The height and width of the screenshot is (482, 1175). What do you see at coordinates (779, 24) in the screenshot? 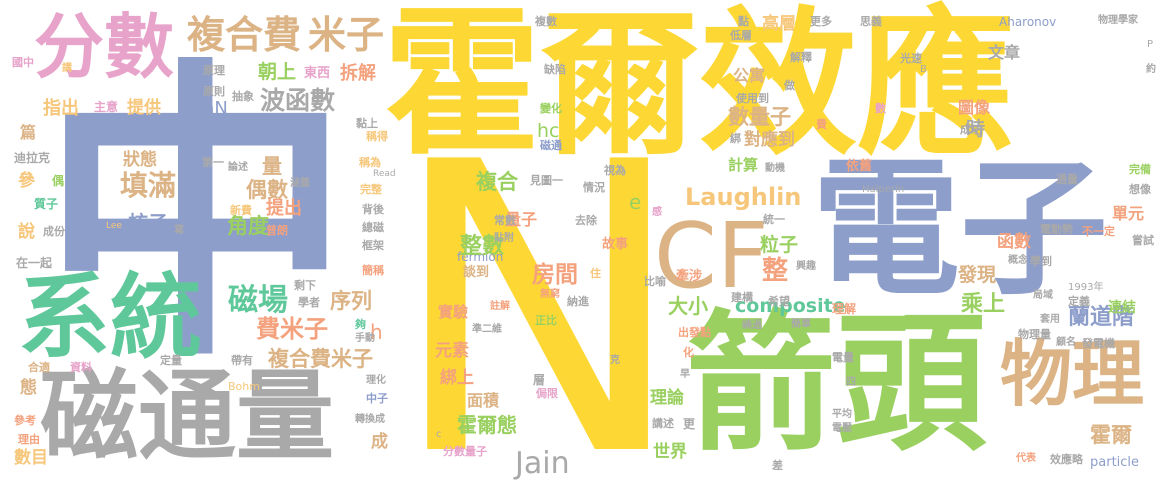
I see `word: 高層` at bounding box center [779, 24].